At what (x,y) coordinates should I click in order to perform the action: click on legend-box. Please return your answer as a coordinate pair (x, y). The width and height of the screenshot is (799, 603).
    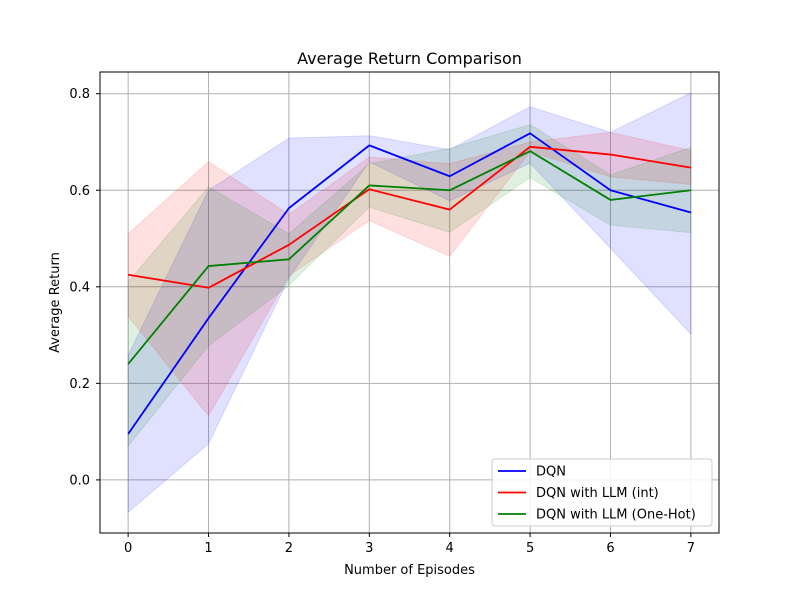
    Looking at the image, I should click on (602, 492).